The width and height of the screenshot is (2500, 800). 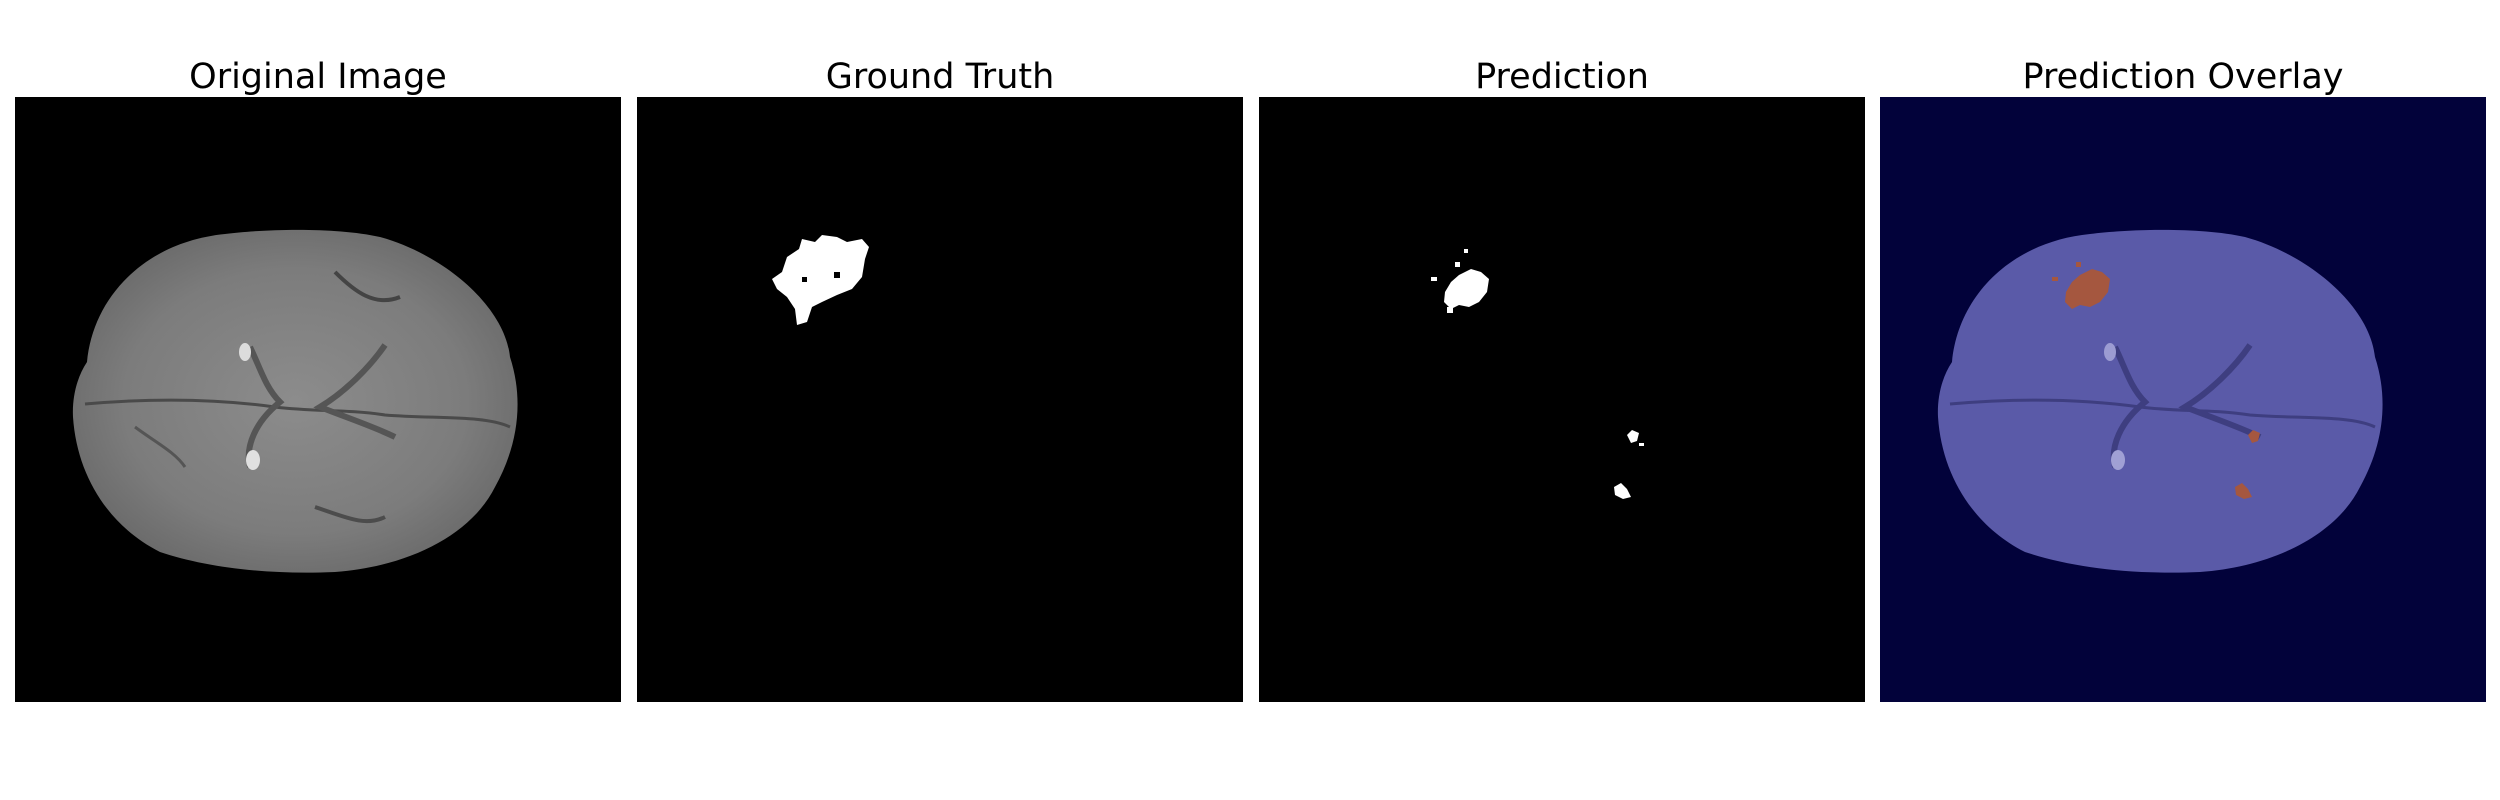 What do you see at coordinates (2220, 391) in the screenshot?
I see `overlay-ventricle-right` at bounding box center [2220, 391].